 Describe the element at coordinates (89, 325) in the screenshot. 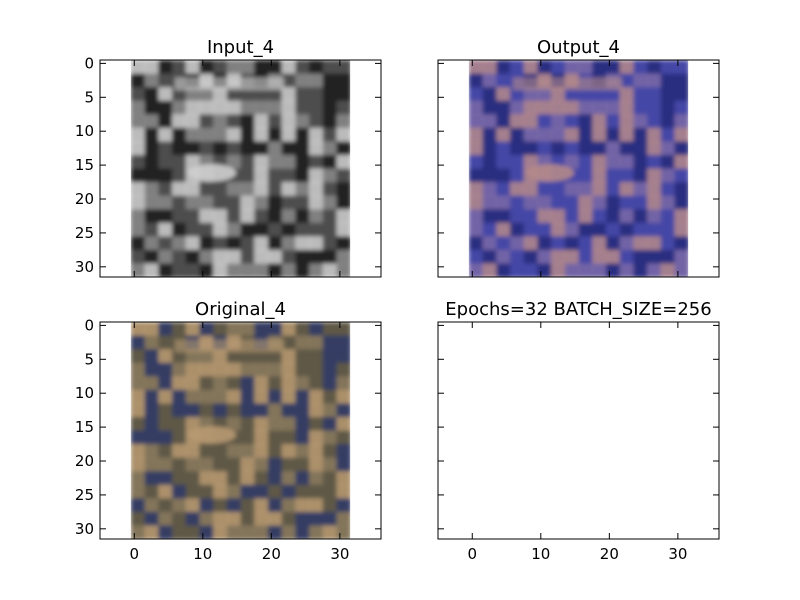

I see `y-tick-label: 0` at that location.